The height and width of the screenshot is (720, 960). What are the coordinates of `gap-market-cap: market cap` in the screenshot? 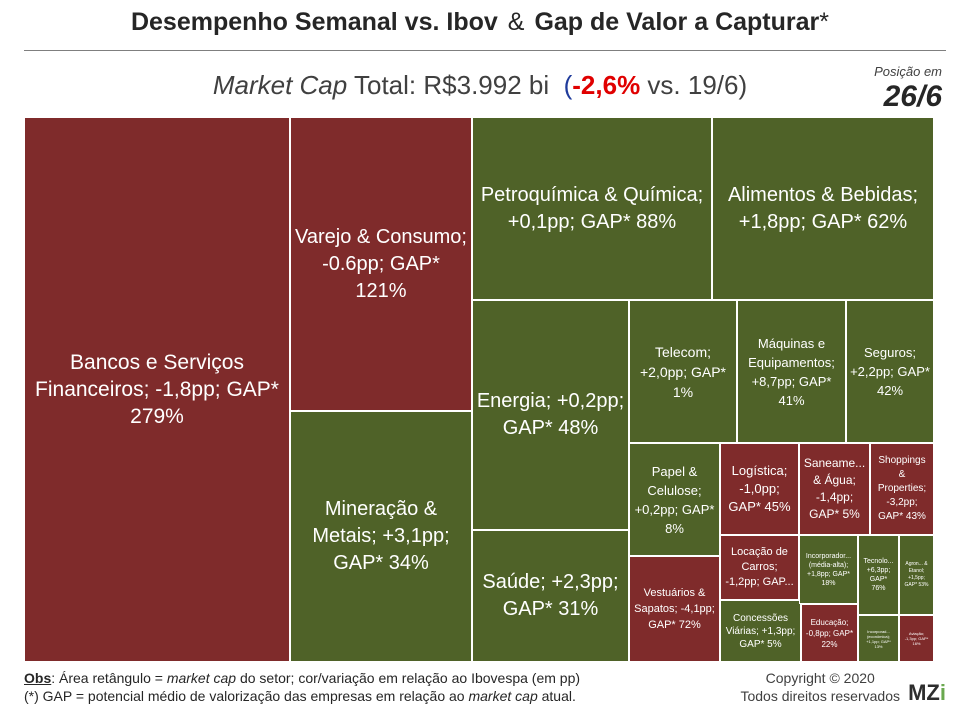 It's located at (503, 696).